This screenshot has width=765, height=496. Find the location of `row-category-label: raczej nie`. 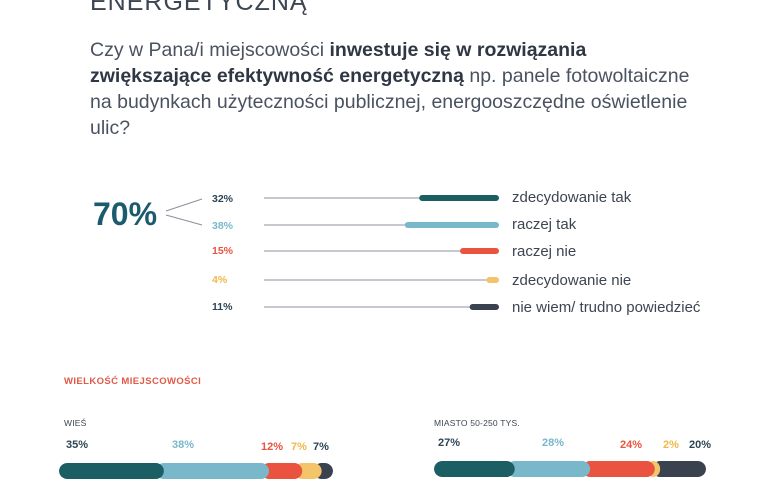

row-category-label: raczej nie is located at coordinates (544, 251).